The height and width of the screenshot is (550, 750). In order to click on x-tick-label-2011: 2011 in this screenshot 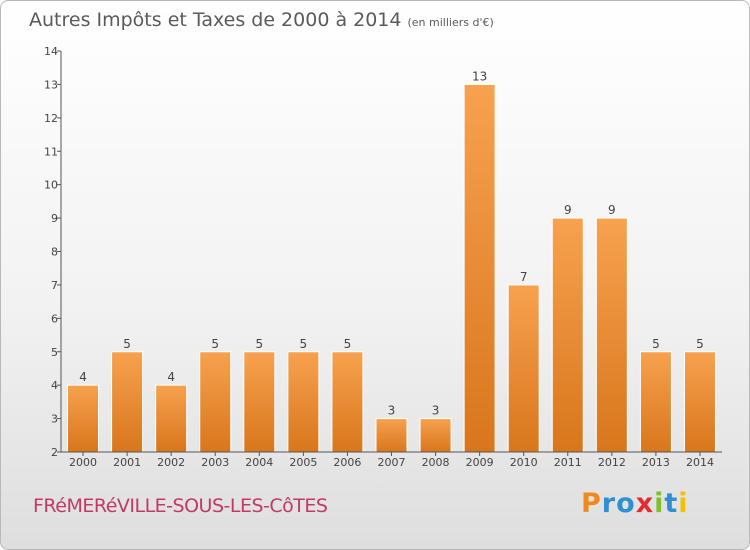, I will do `click(568, 462)`.